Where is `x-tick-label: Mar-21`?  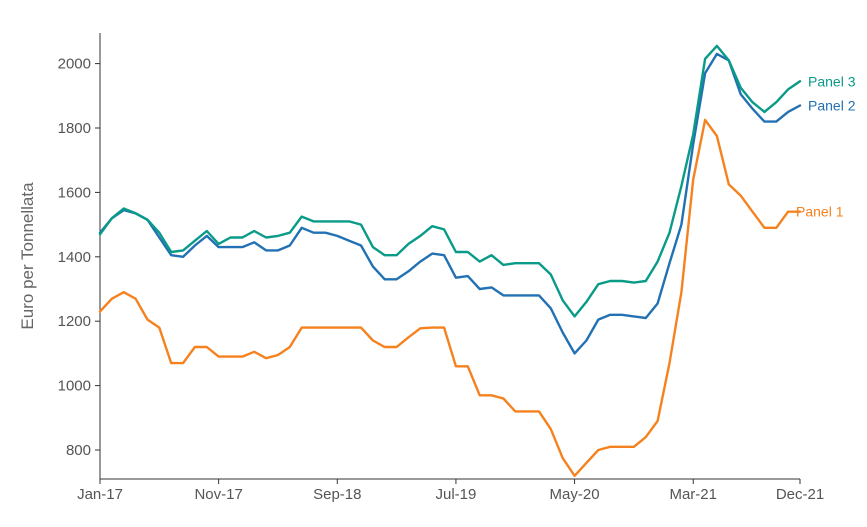
x-tick-label: Mar-21 is located at coordinates (693, 494).